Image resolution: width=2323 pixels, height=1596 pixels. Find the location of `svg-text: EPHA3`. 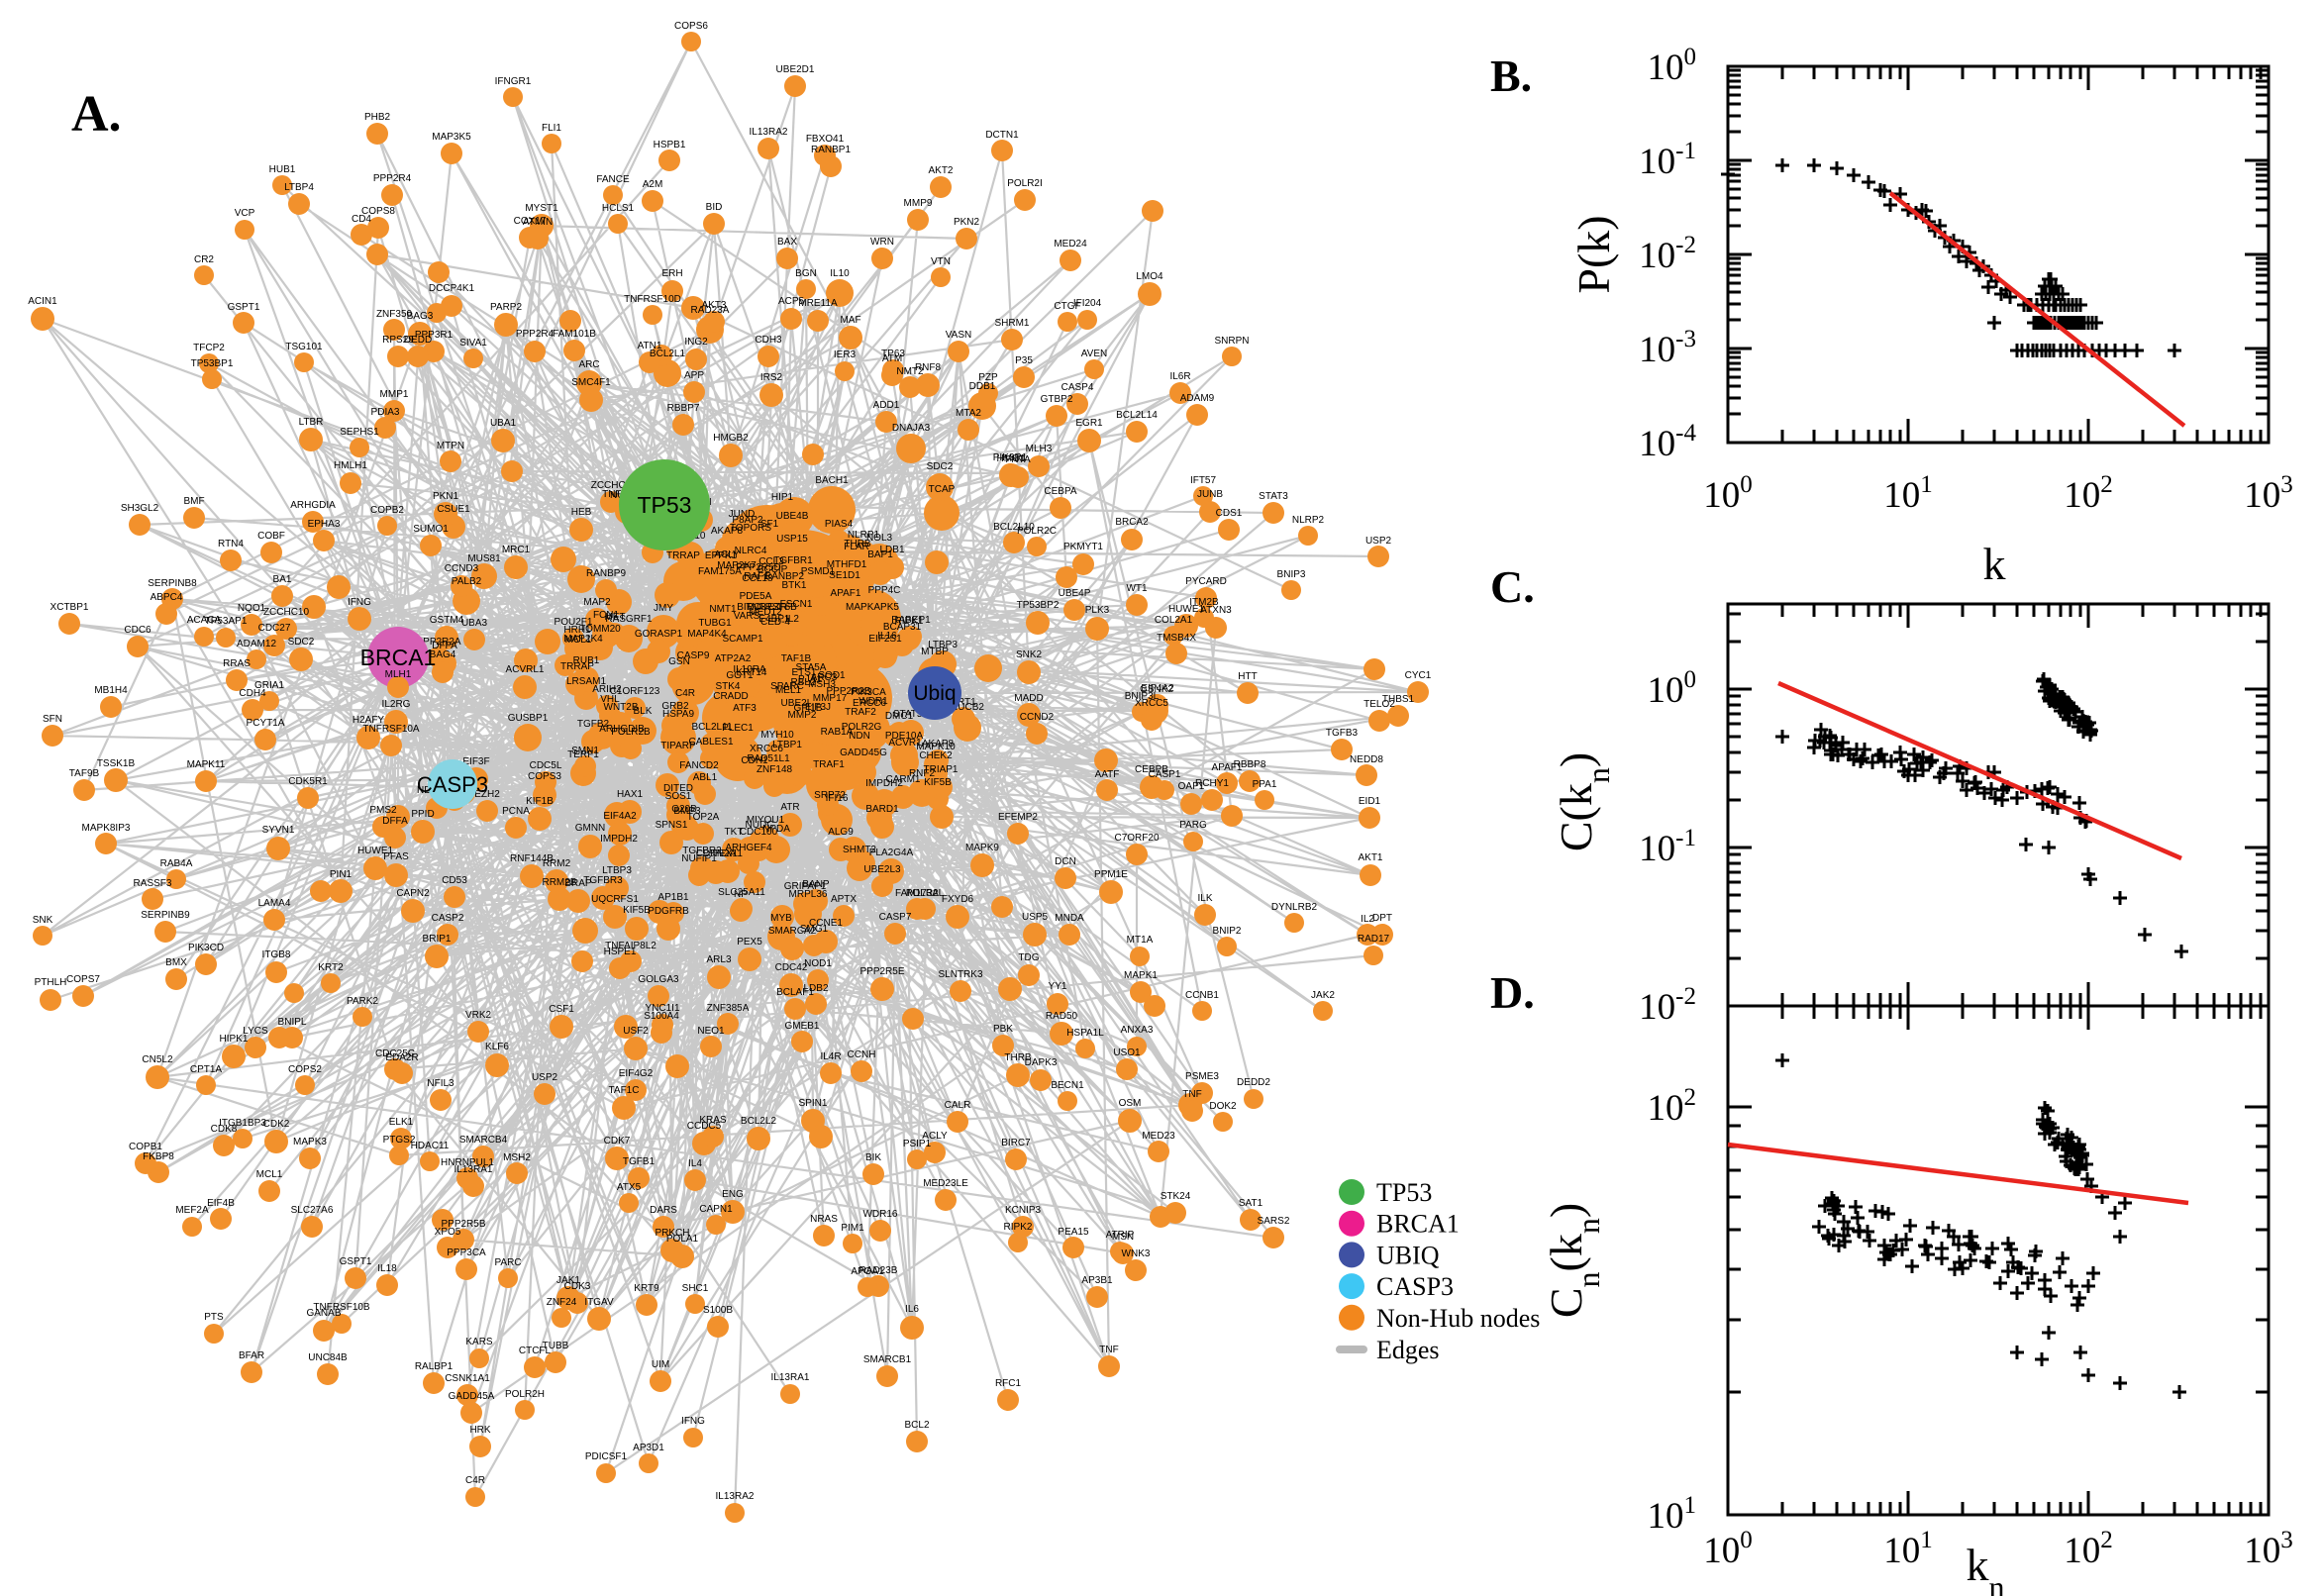

svg-text: EPHA3 is located at coordinates (325, 524).